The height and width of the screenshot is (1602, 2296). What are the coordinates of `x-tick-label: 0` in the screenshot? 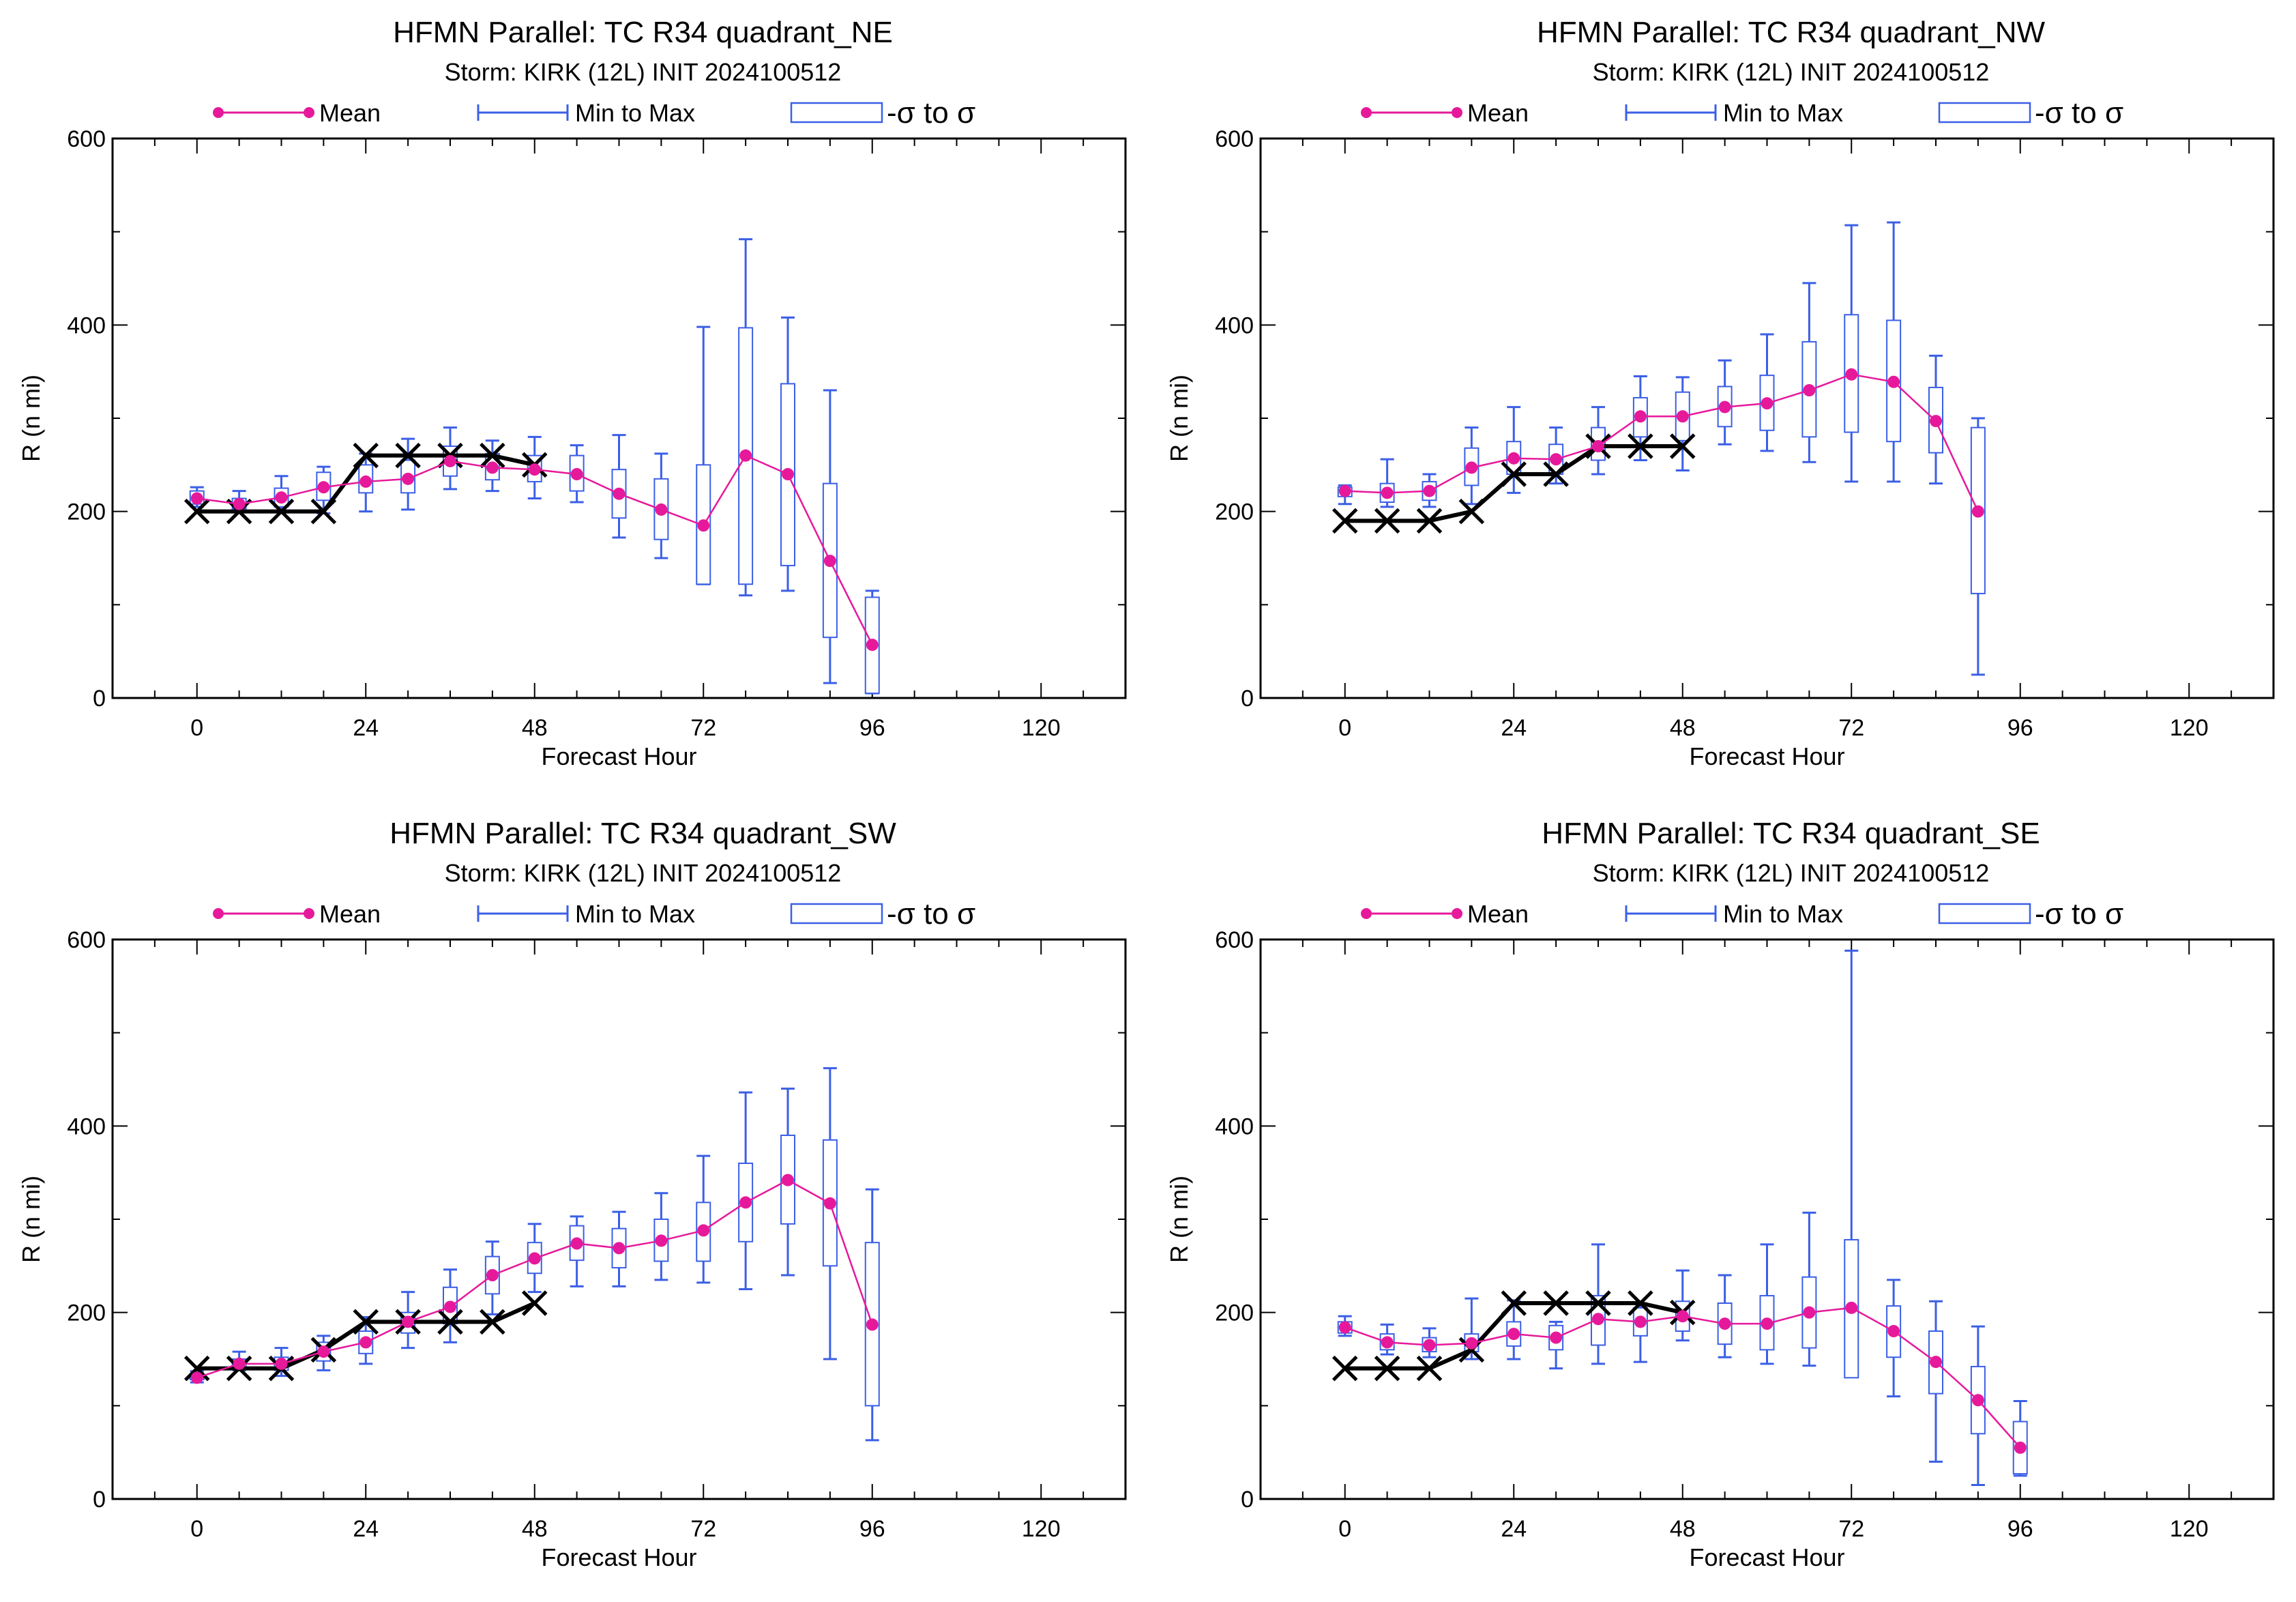 It's located at (1344, 728).